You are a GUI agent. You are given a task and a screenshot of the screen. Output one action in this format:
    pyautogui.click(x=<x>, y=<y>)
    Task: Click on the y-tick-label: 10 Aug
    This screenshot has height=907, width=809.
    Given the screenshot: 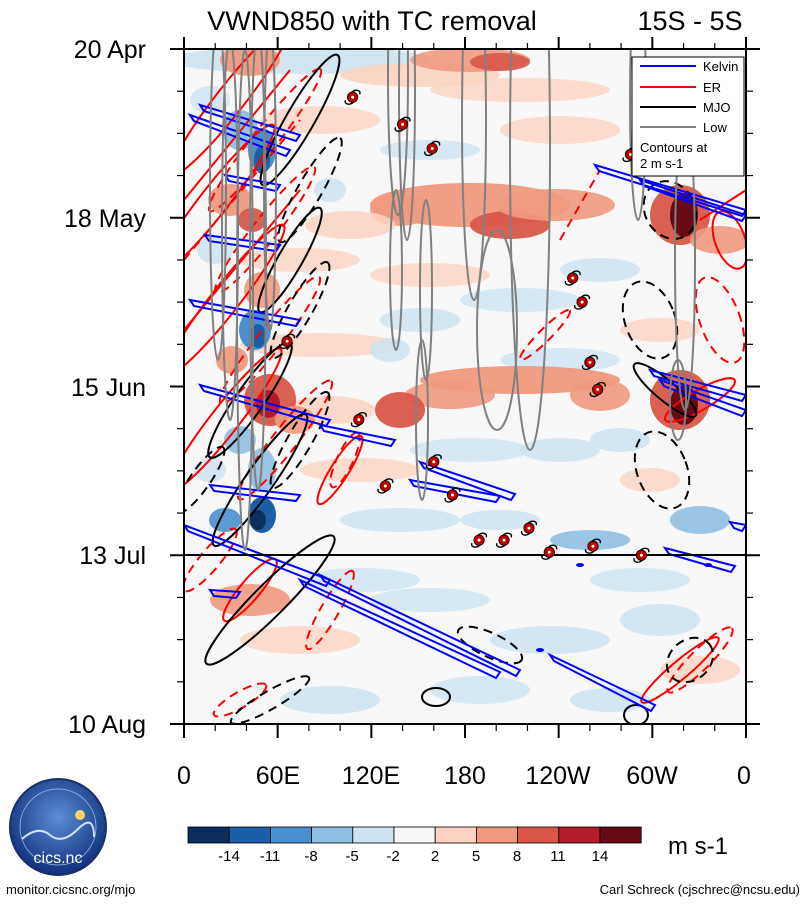 What is the action you would take?
    pyautogui.click(x=107, y=725)
    